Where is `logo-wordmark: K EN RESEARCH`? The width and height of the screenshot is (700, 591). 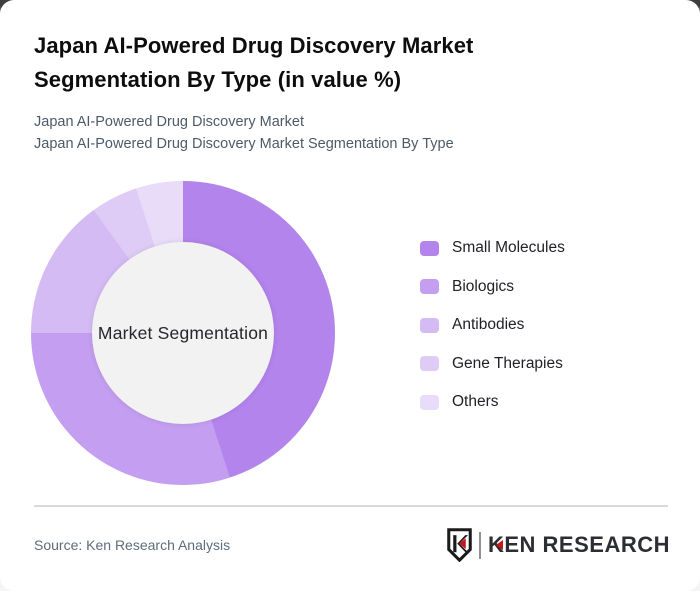 logo-wordmark: K EN RESEARCH is located at coordinates (579, 545).